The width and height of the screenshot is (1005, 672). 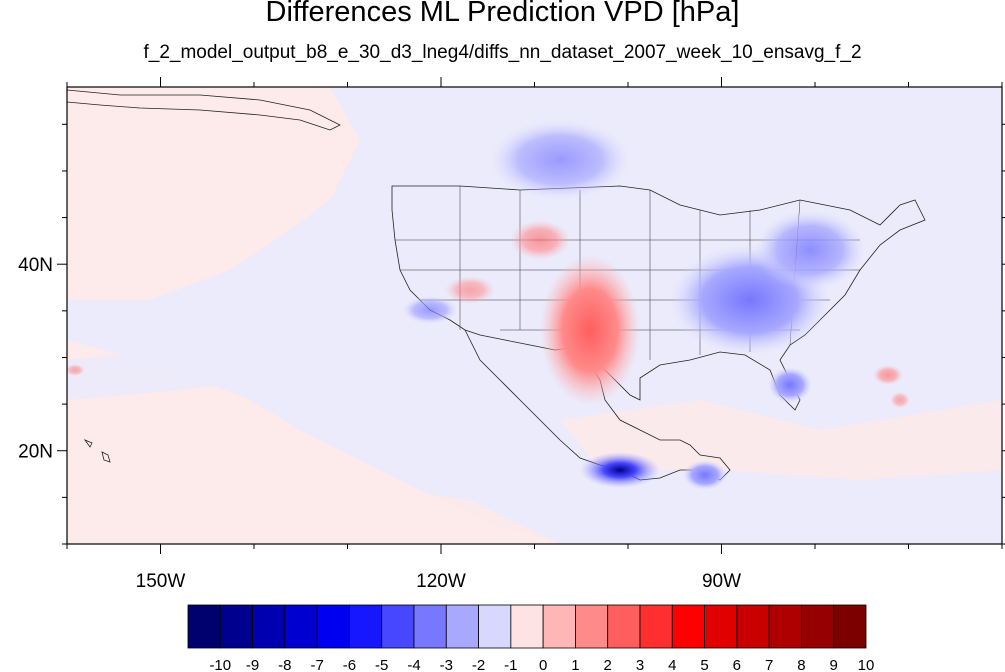 What do you see at coordinates (203, 350) in the screenshot?
I see `west-negative-band` at bounding box center [203, 350].